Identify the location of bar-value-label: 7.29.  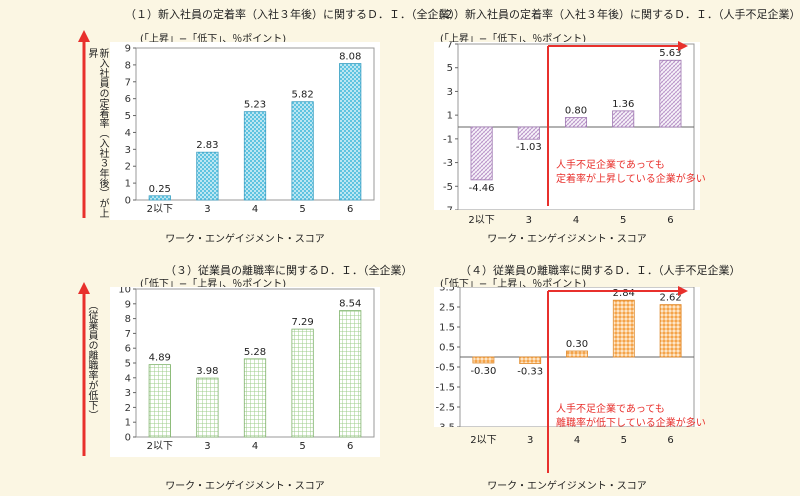
(302, 322).